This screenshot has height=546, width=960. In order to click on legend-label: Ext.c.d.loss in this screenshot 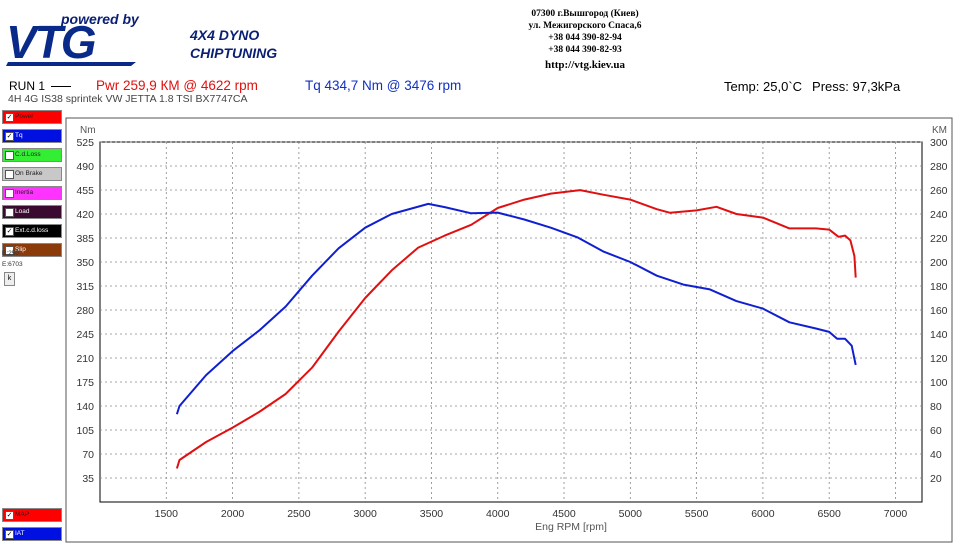, I will do `click(32, 230)`.